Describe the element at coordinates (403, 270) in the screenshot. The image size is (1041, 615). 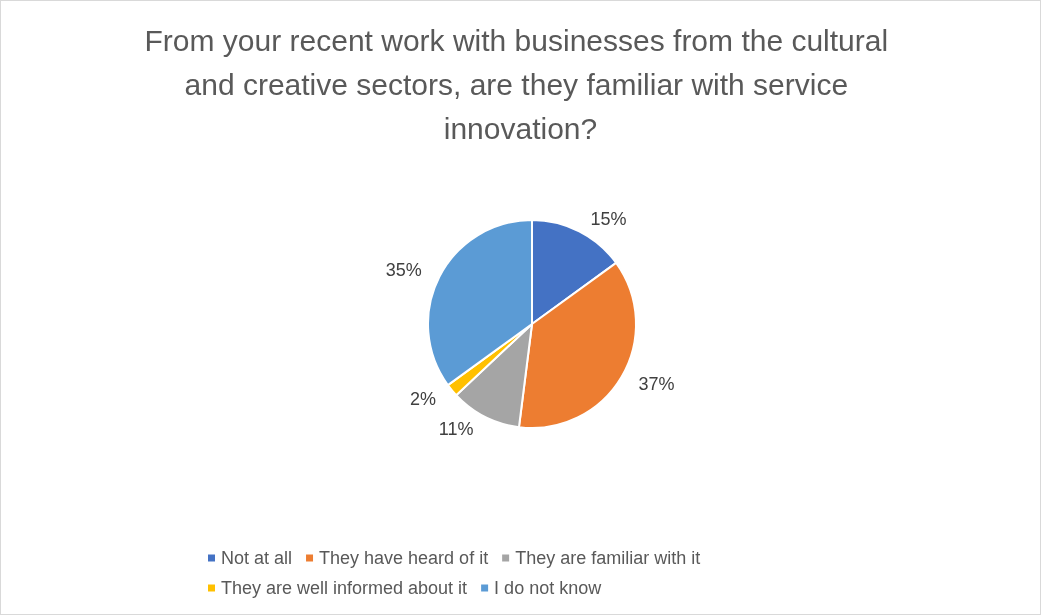
I see `data-label: 35%` at that location.